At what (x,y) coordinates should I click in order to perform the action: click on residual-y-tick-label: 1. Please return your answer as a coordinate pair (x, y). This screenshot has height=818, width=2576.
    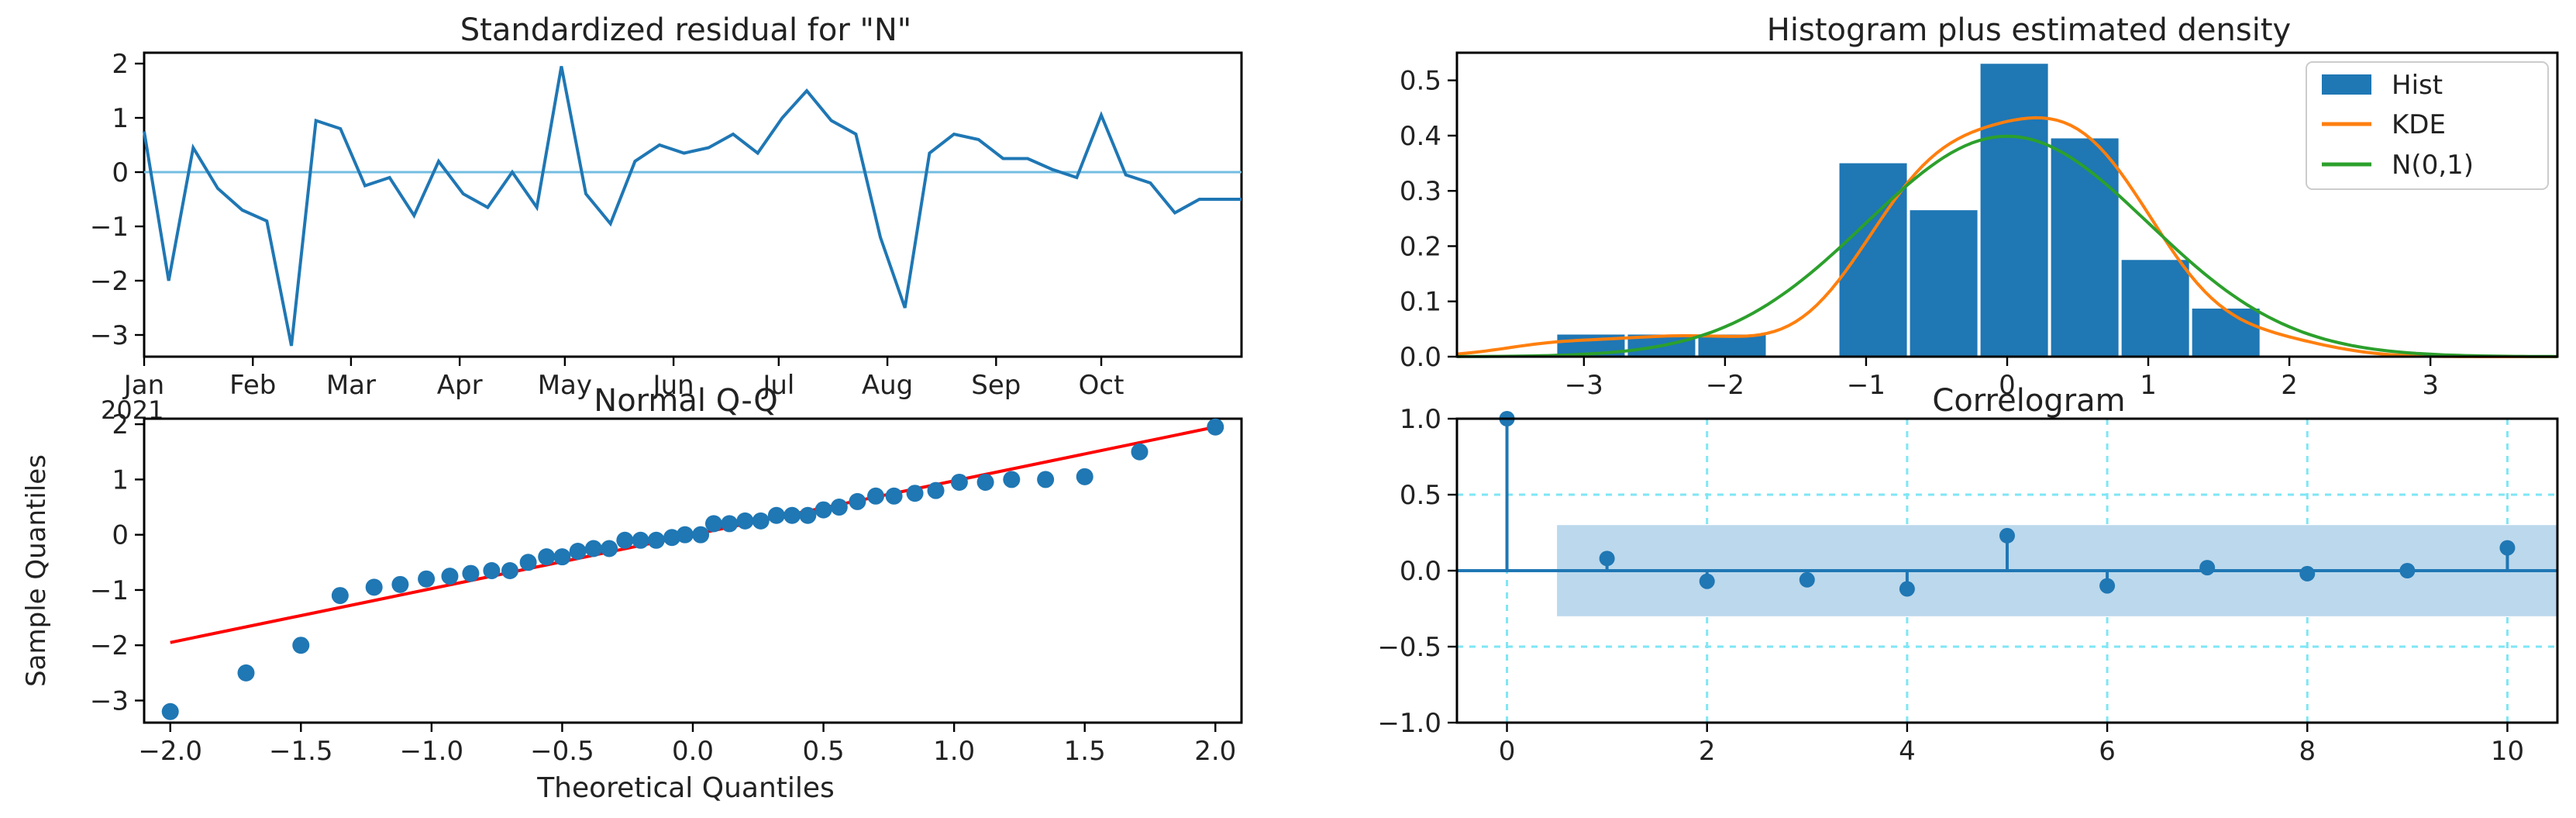
    Looking at the image, I should click on (120, 119).